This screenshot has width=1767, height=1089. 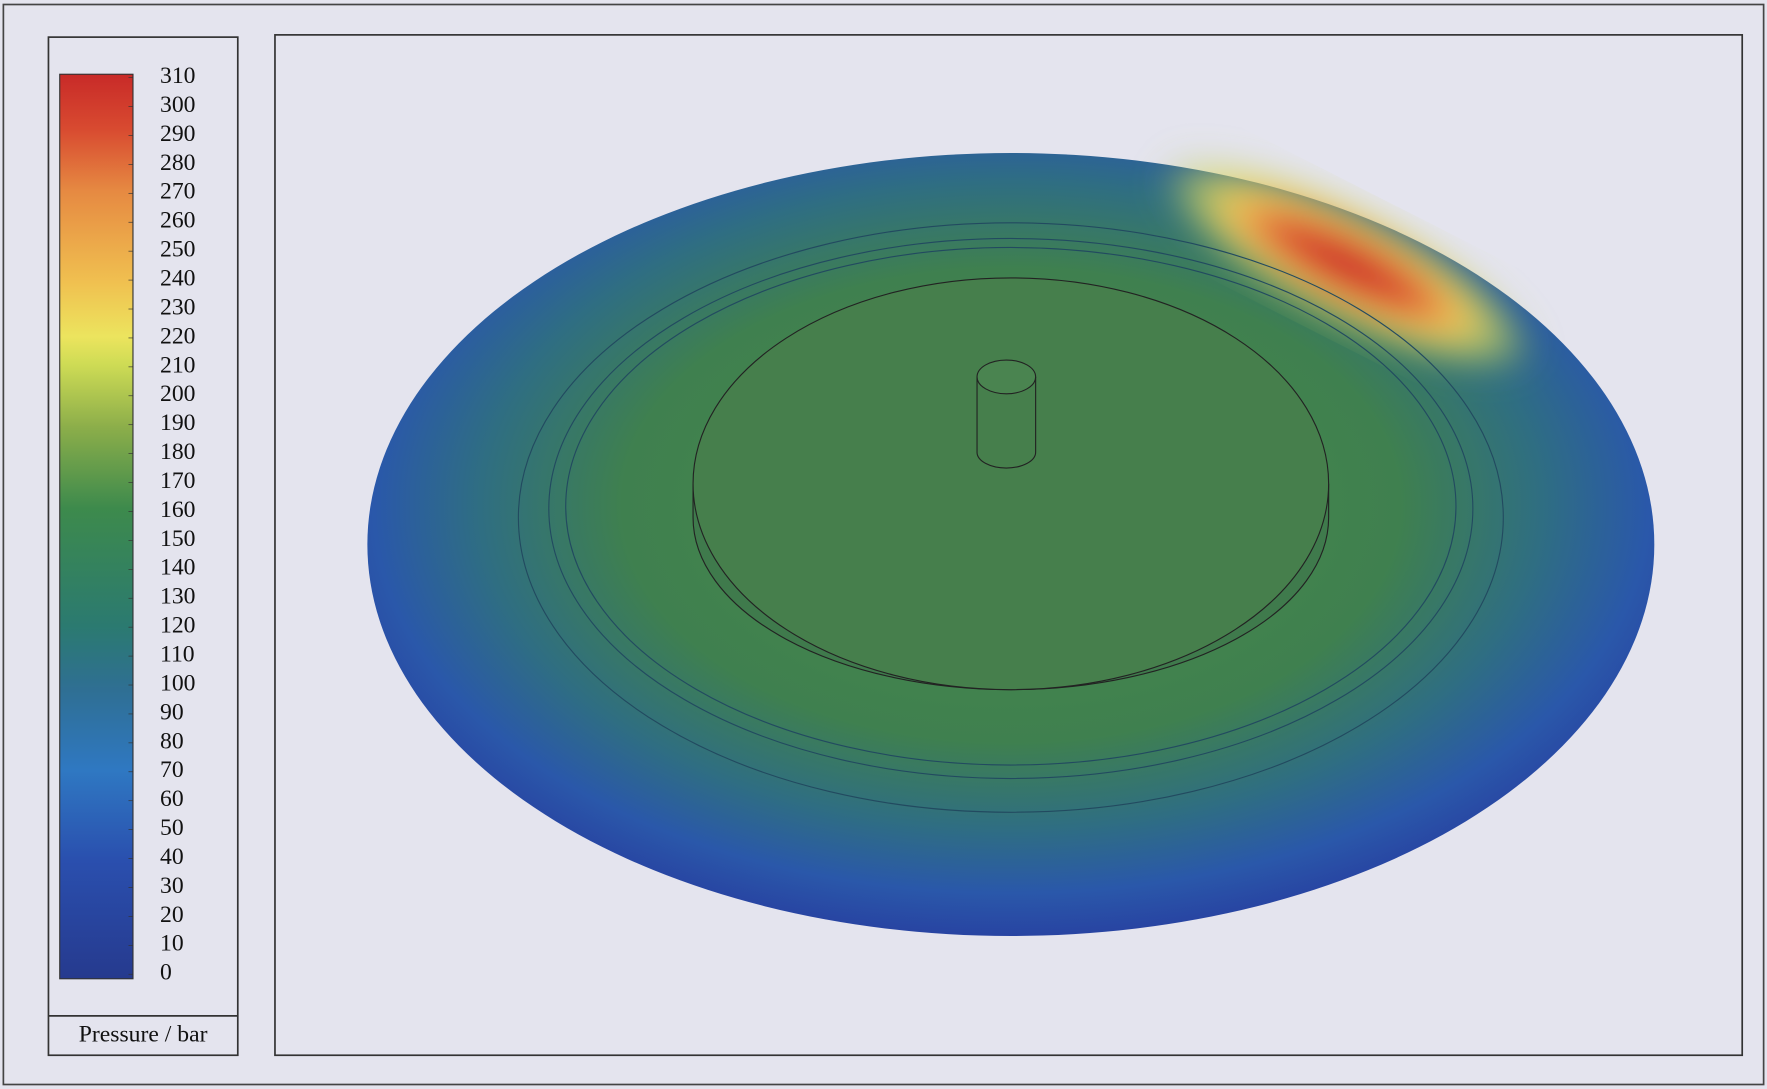 What do you see at coordinates (177, 655) in the screenshot?
I see `tick-label: 110` at bounding box center [177, 655].